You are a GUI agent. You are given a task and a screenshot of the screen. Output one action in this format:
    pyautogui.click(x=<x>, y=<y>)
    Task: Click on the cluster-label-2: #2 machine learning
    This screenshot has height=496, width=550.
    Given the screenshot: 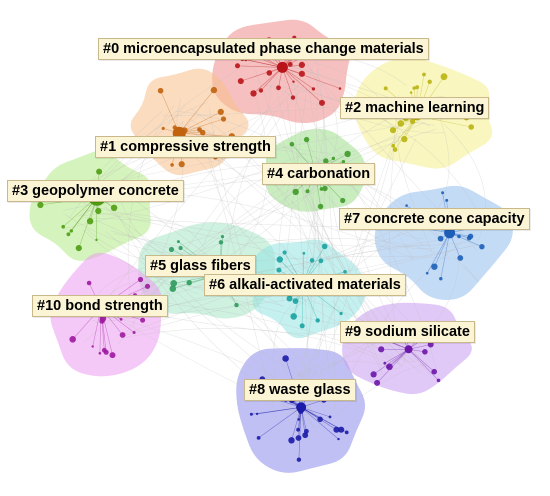 What is the action you would take?
    pyautogui.click(x=415, y=108)
    